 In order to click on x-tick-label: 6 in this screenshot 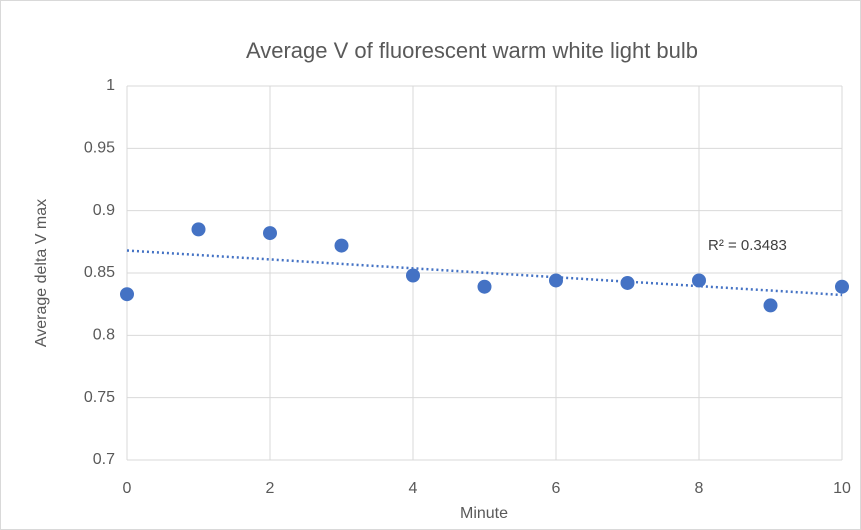, I will do `click(556, 488)`.